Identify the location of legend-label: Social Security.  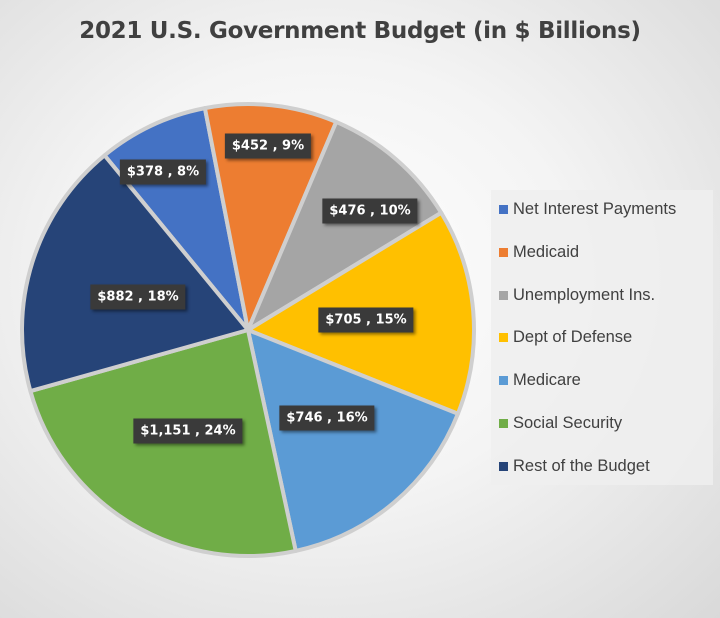
(568, 423).